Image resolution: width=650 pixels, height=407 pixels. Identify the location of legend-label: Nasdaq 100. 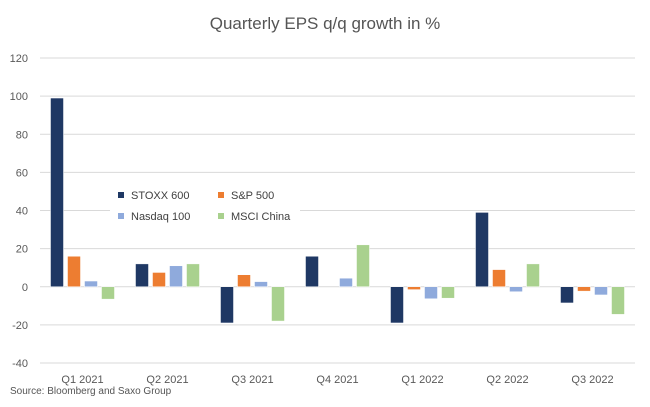
(160, 217).